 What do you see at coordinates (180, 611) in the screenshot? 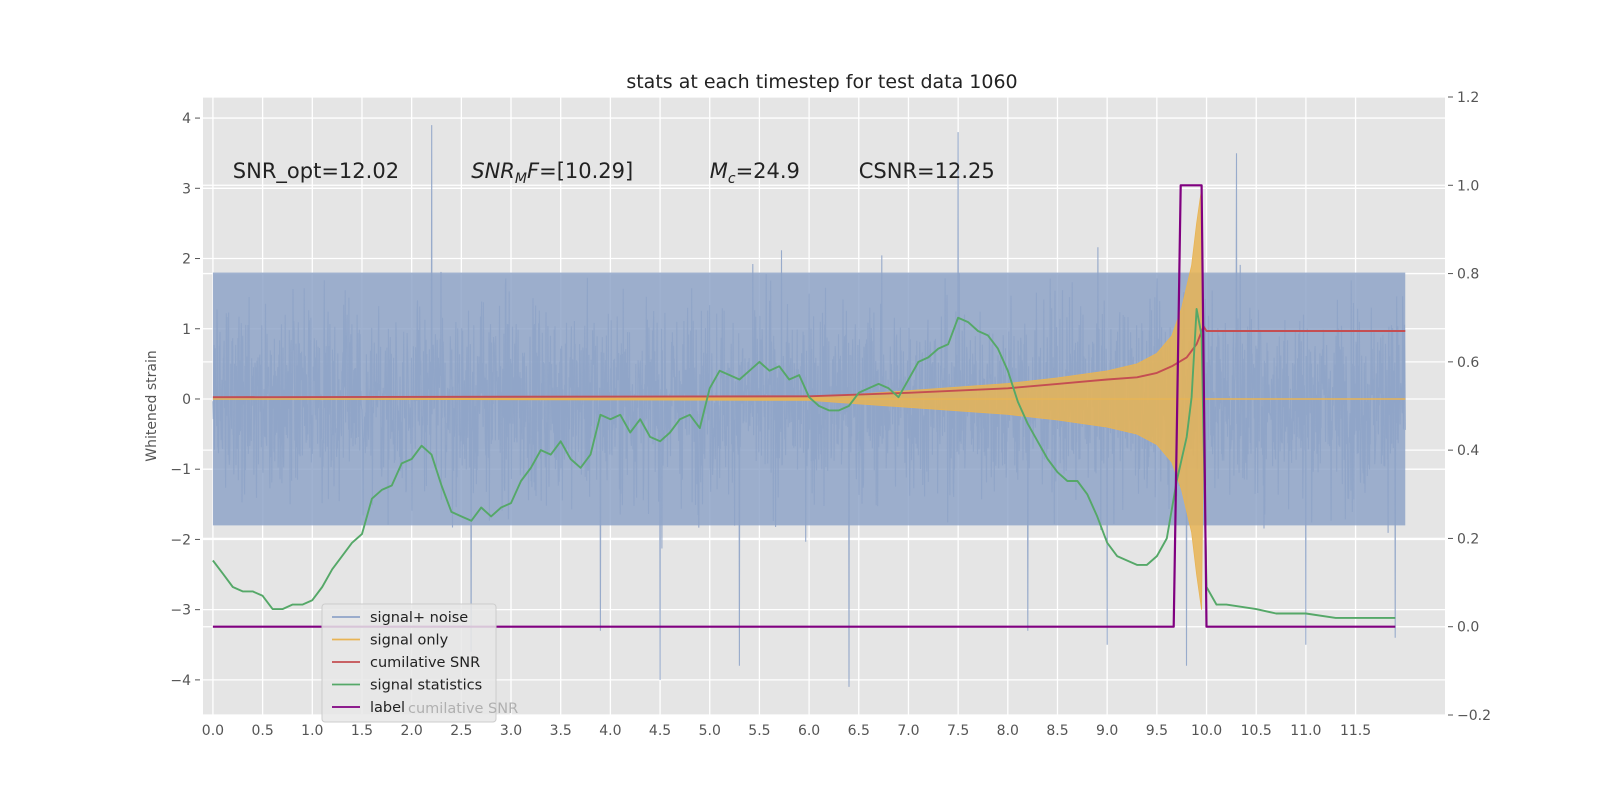
I see `y-tick-label: −3` at bounding box center [180, 611].